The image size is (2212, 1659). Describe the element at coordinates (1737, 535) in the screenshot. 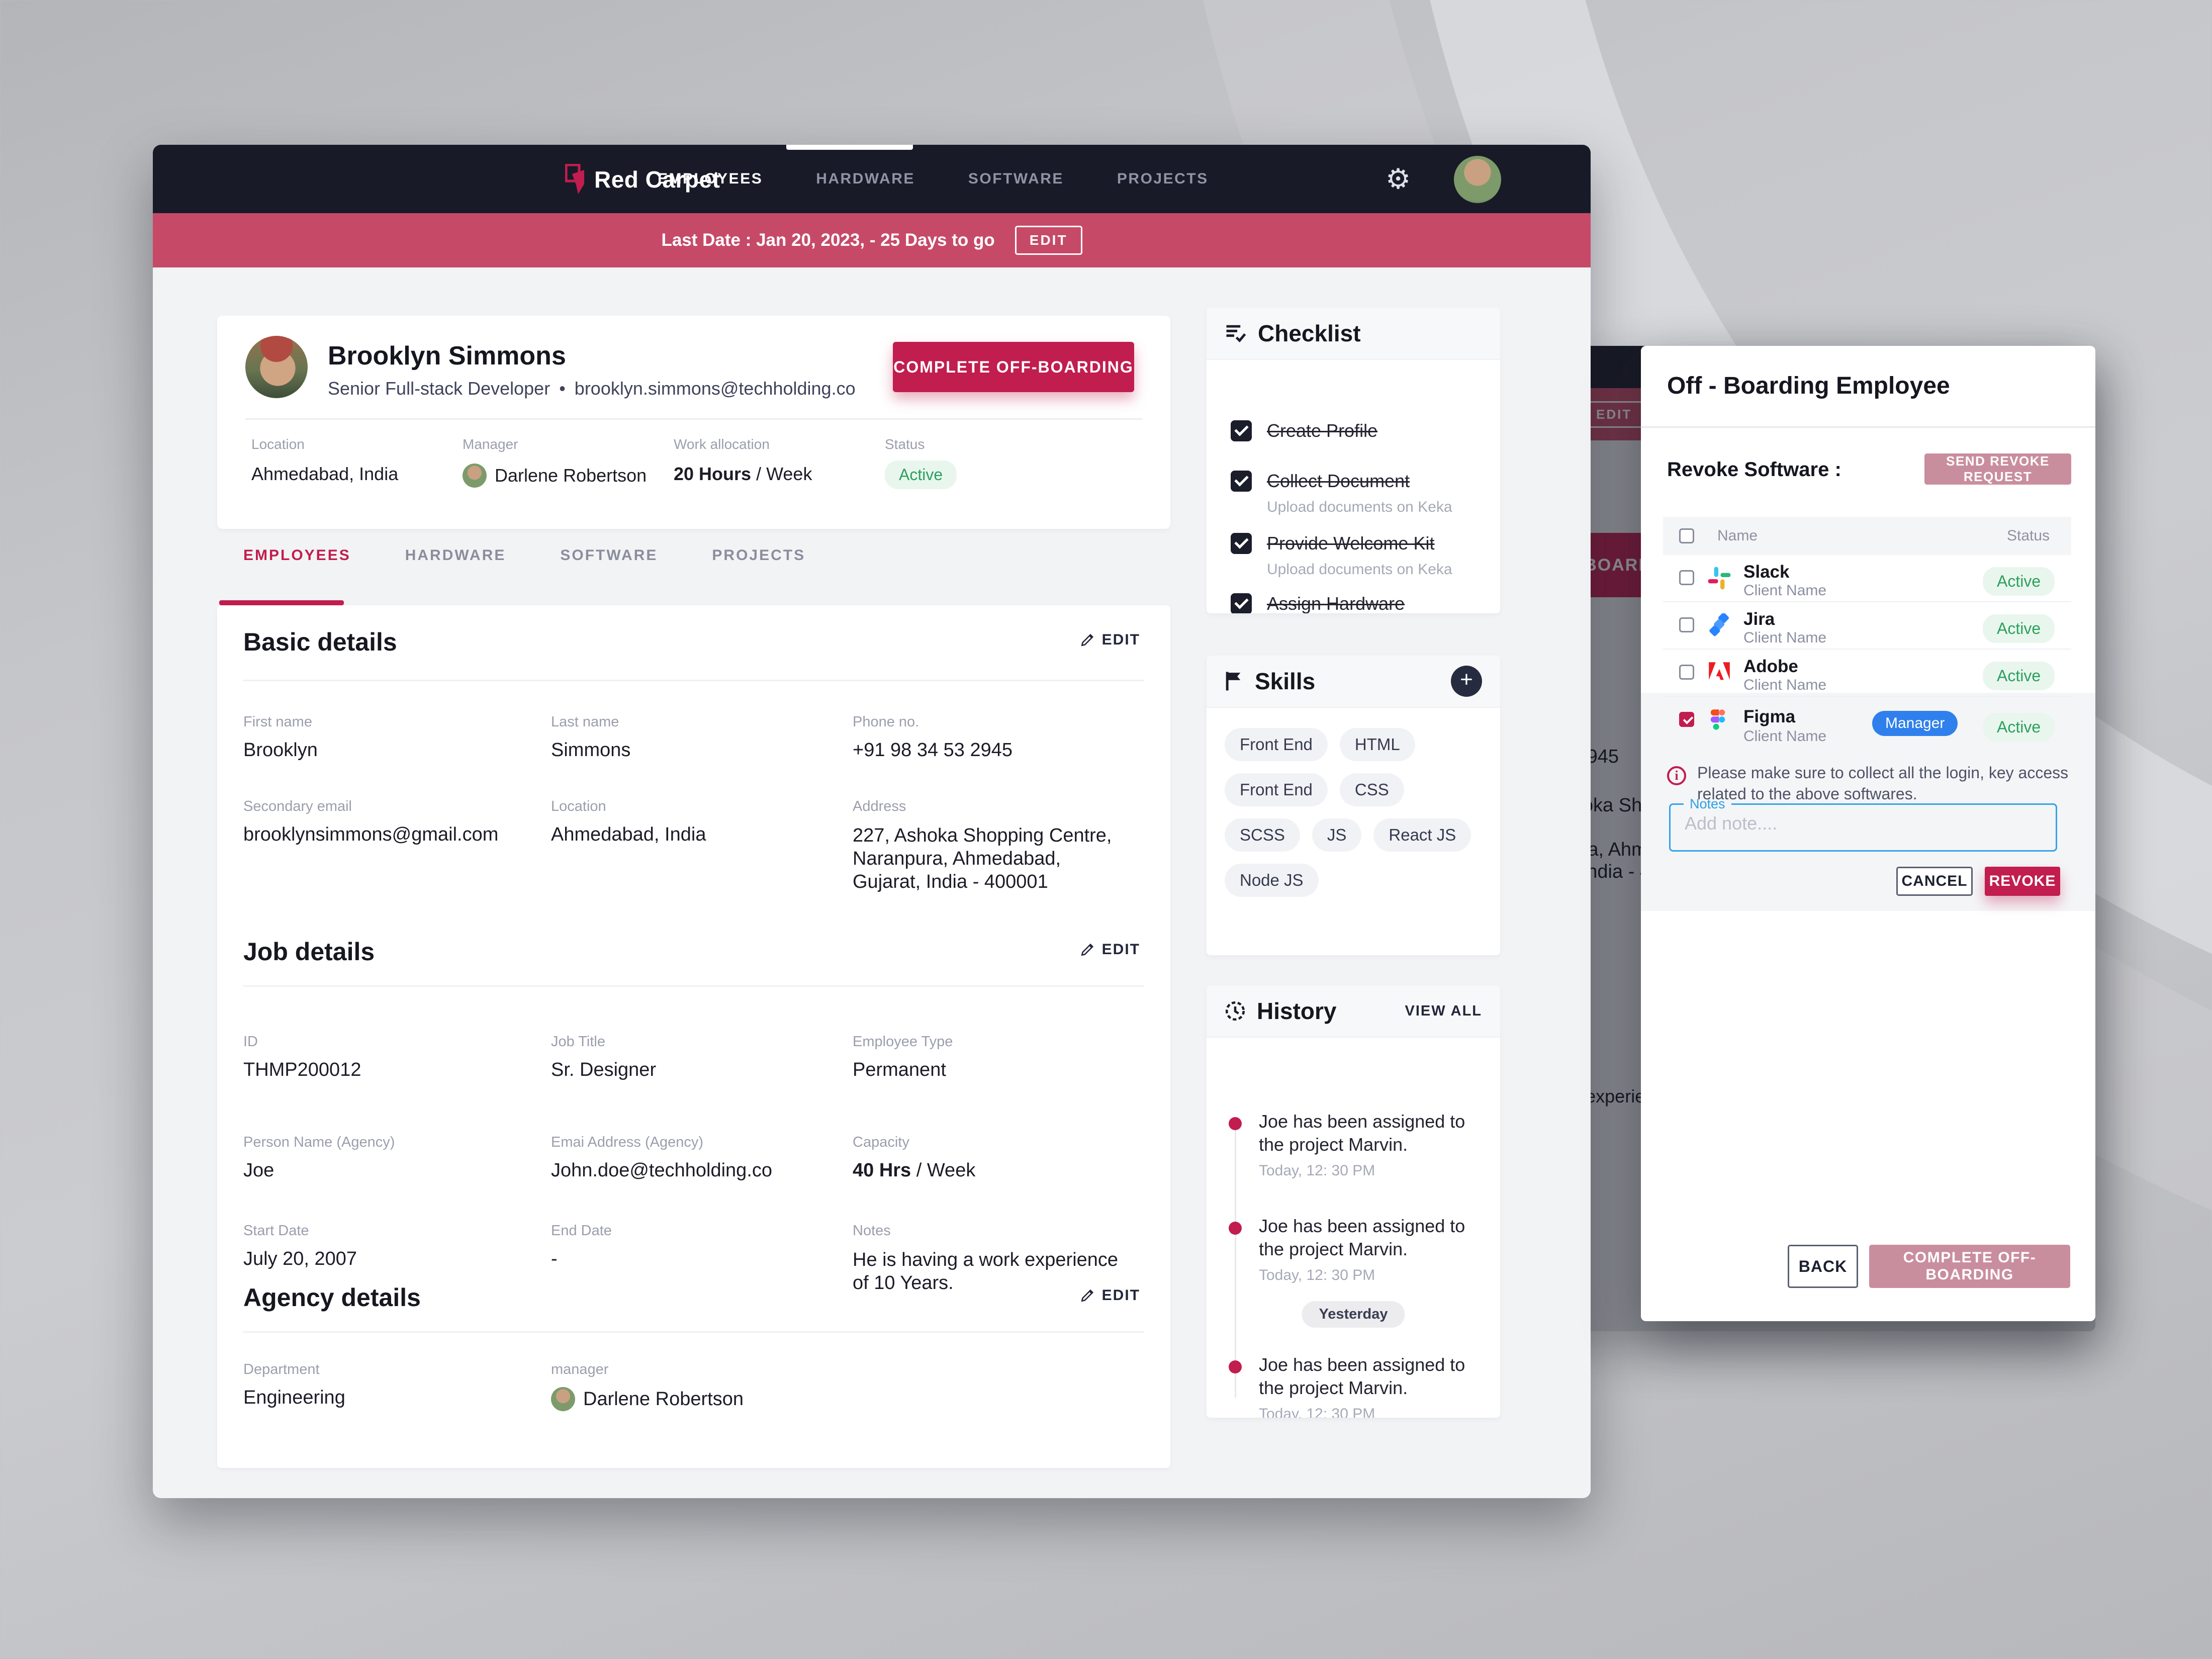

I see `name-column-header: Name` at that location.